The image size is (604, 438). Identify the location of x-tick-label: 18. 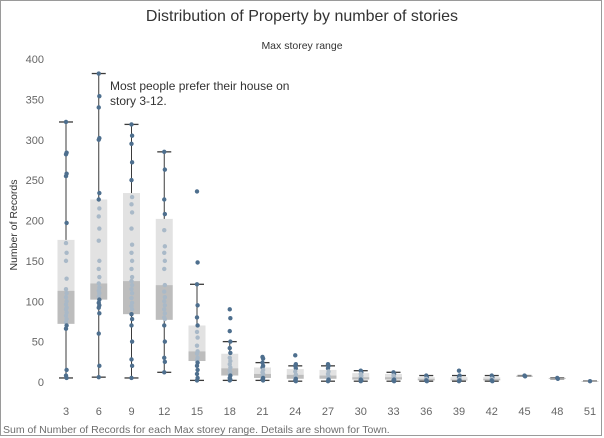
(230, 412).